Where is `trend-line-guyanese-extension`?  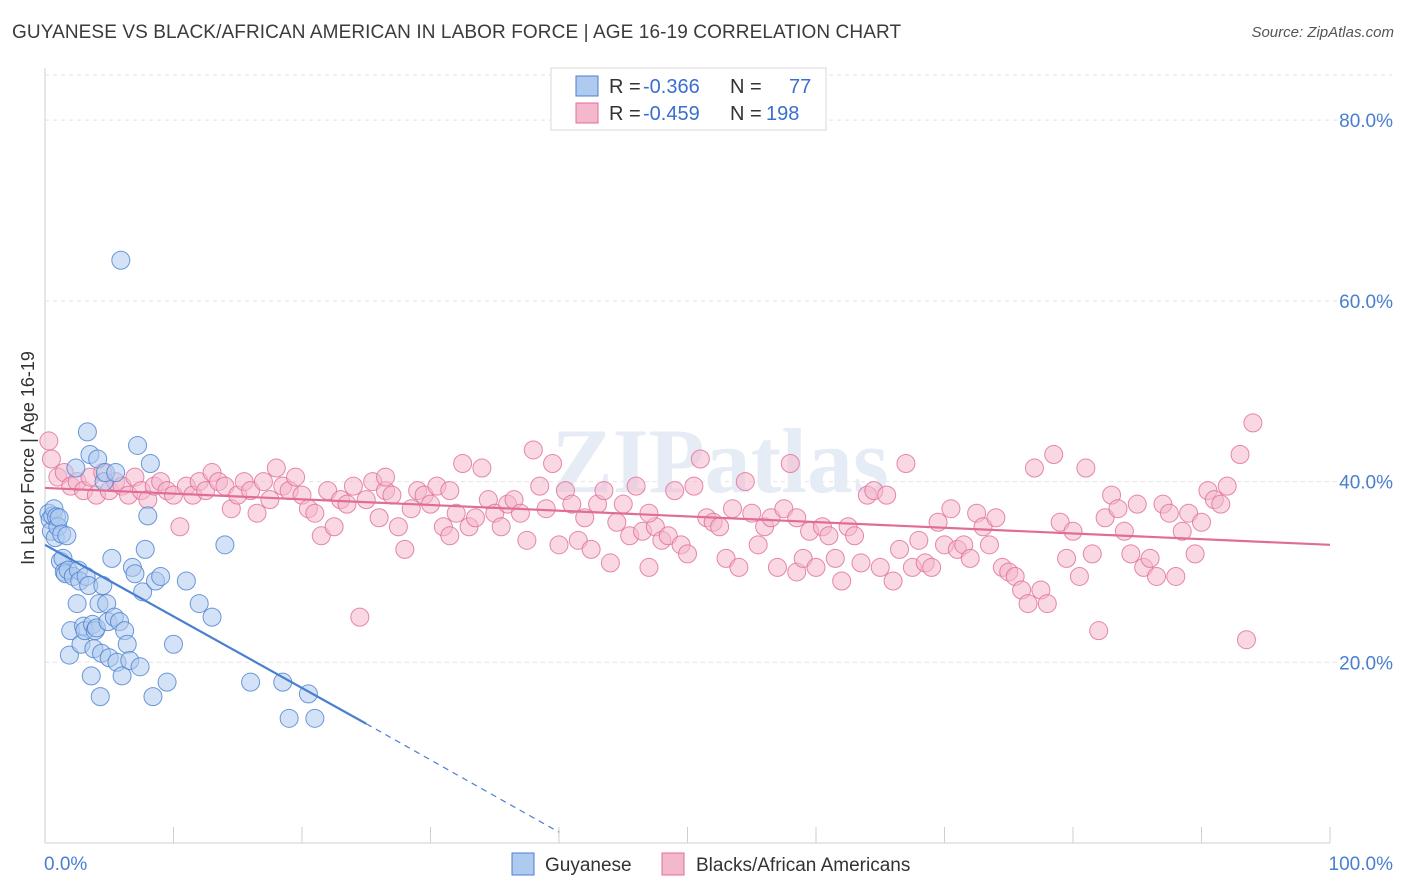 trend-line-guyanese-extension is located at coordinates (462, 778).